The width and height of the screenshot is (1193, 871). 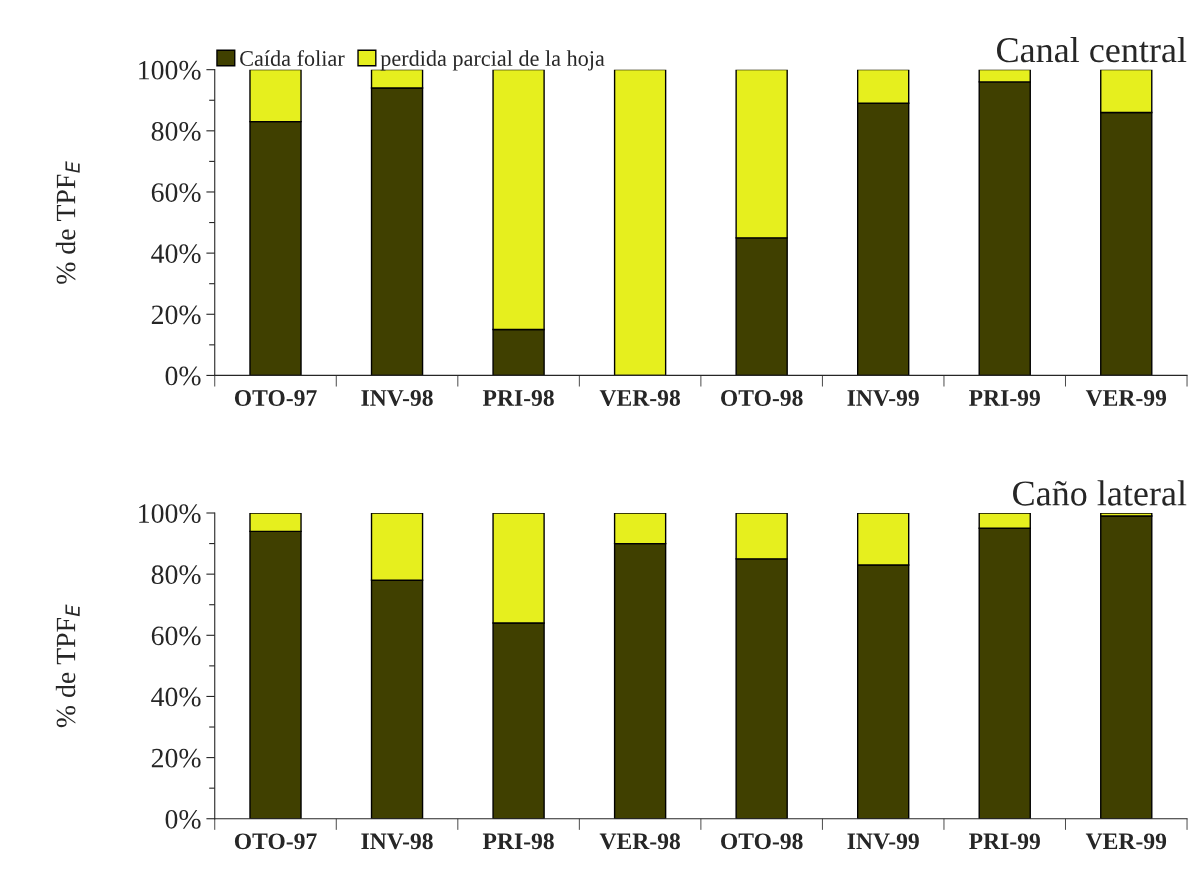 What do you see at coordinates (292, 58) in the screenshot?
I see `legend-label: Caída foliar` at bounding box center [292, 58].